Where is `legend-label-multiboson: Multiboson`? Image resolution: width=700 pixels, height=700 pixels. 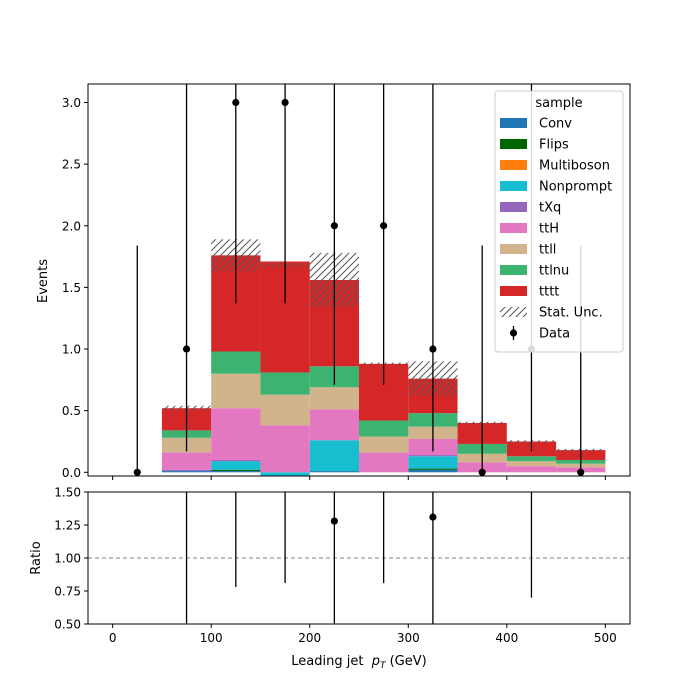
legend-label-multiboson: Multiboson is located at coordinates (574, 166).